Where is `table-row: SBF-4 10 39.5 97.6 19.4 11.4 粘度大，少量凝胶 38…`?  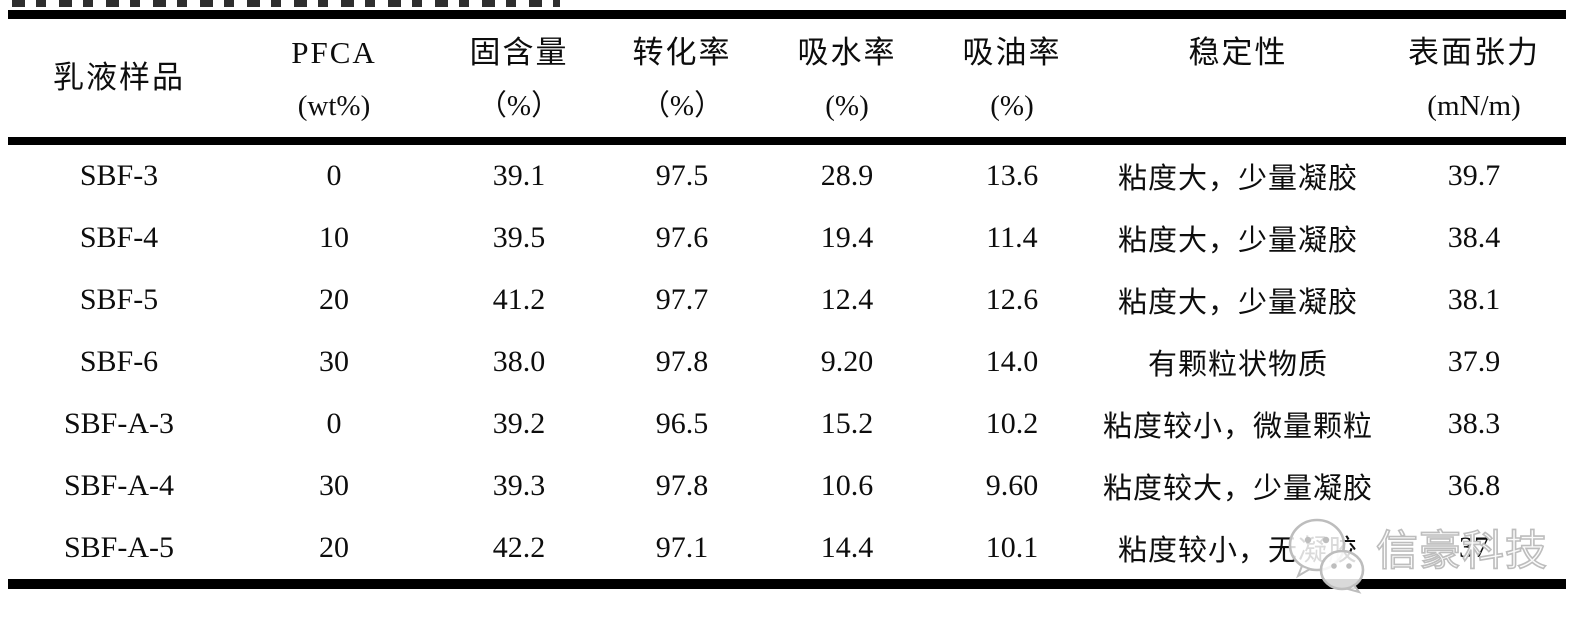
table-row: SBF-4 10 39.5 97.6 19.4 11.4 粘度大，少量凝胶 38… is located at coordinates (787, 238).